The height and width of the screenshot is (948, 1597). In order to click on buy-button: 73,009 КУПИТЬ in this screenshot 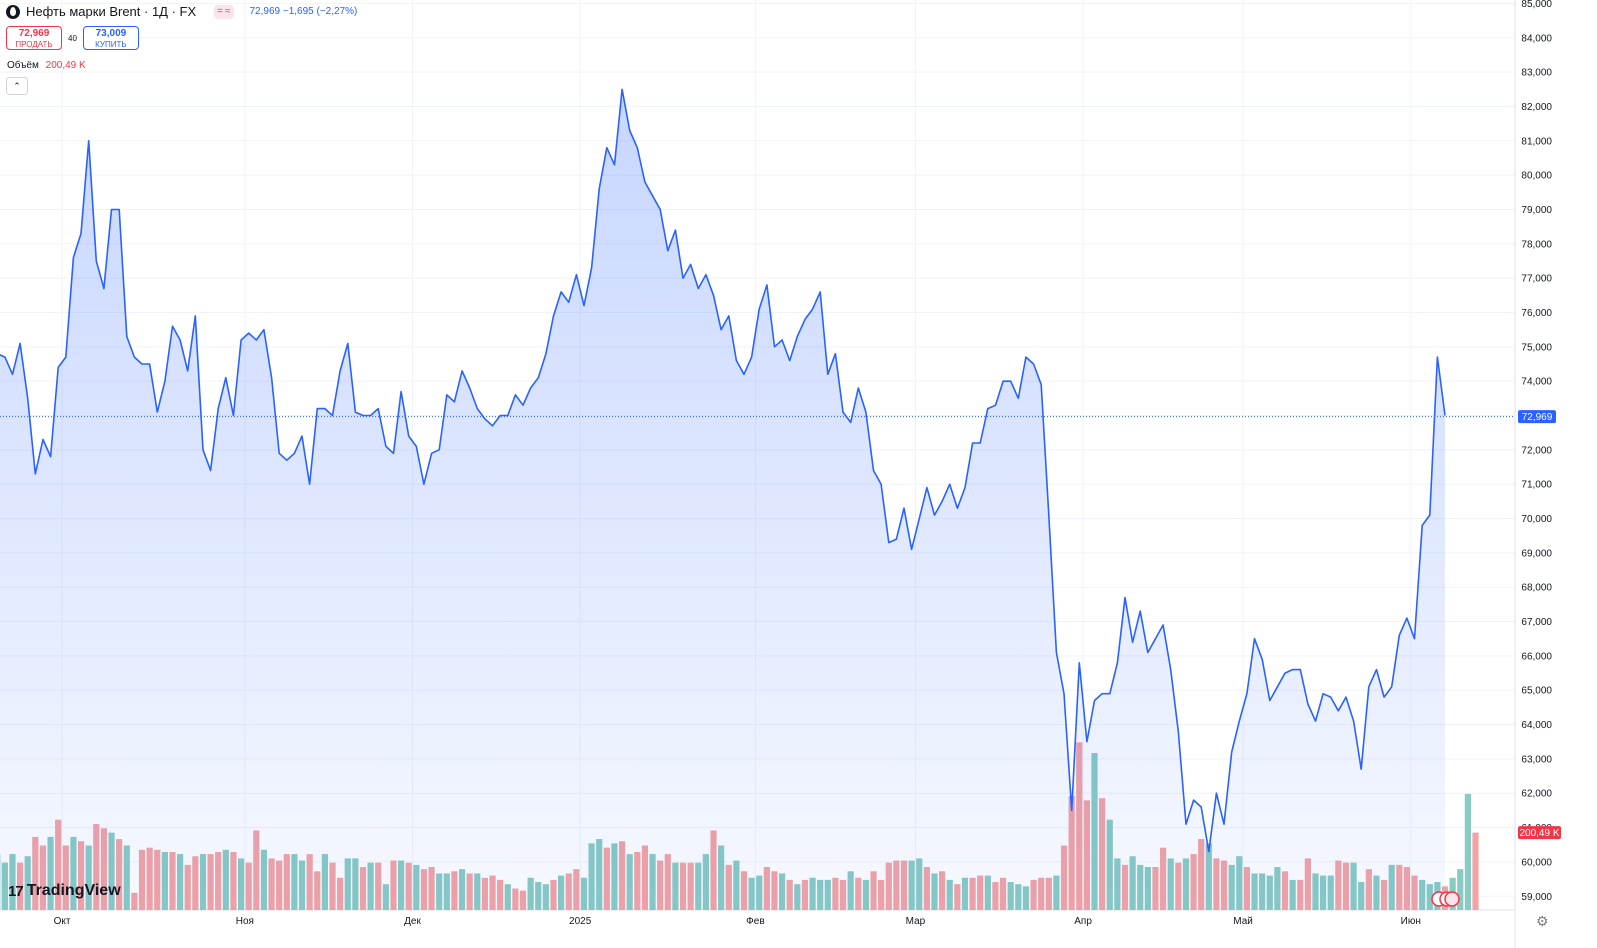, I will do `click(110, 38)`.